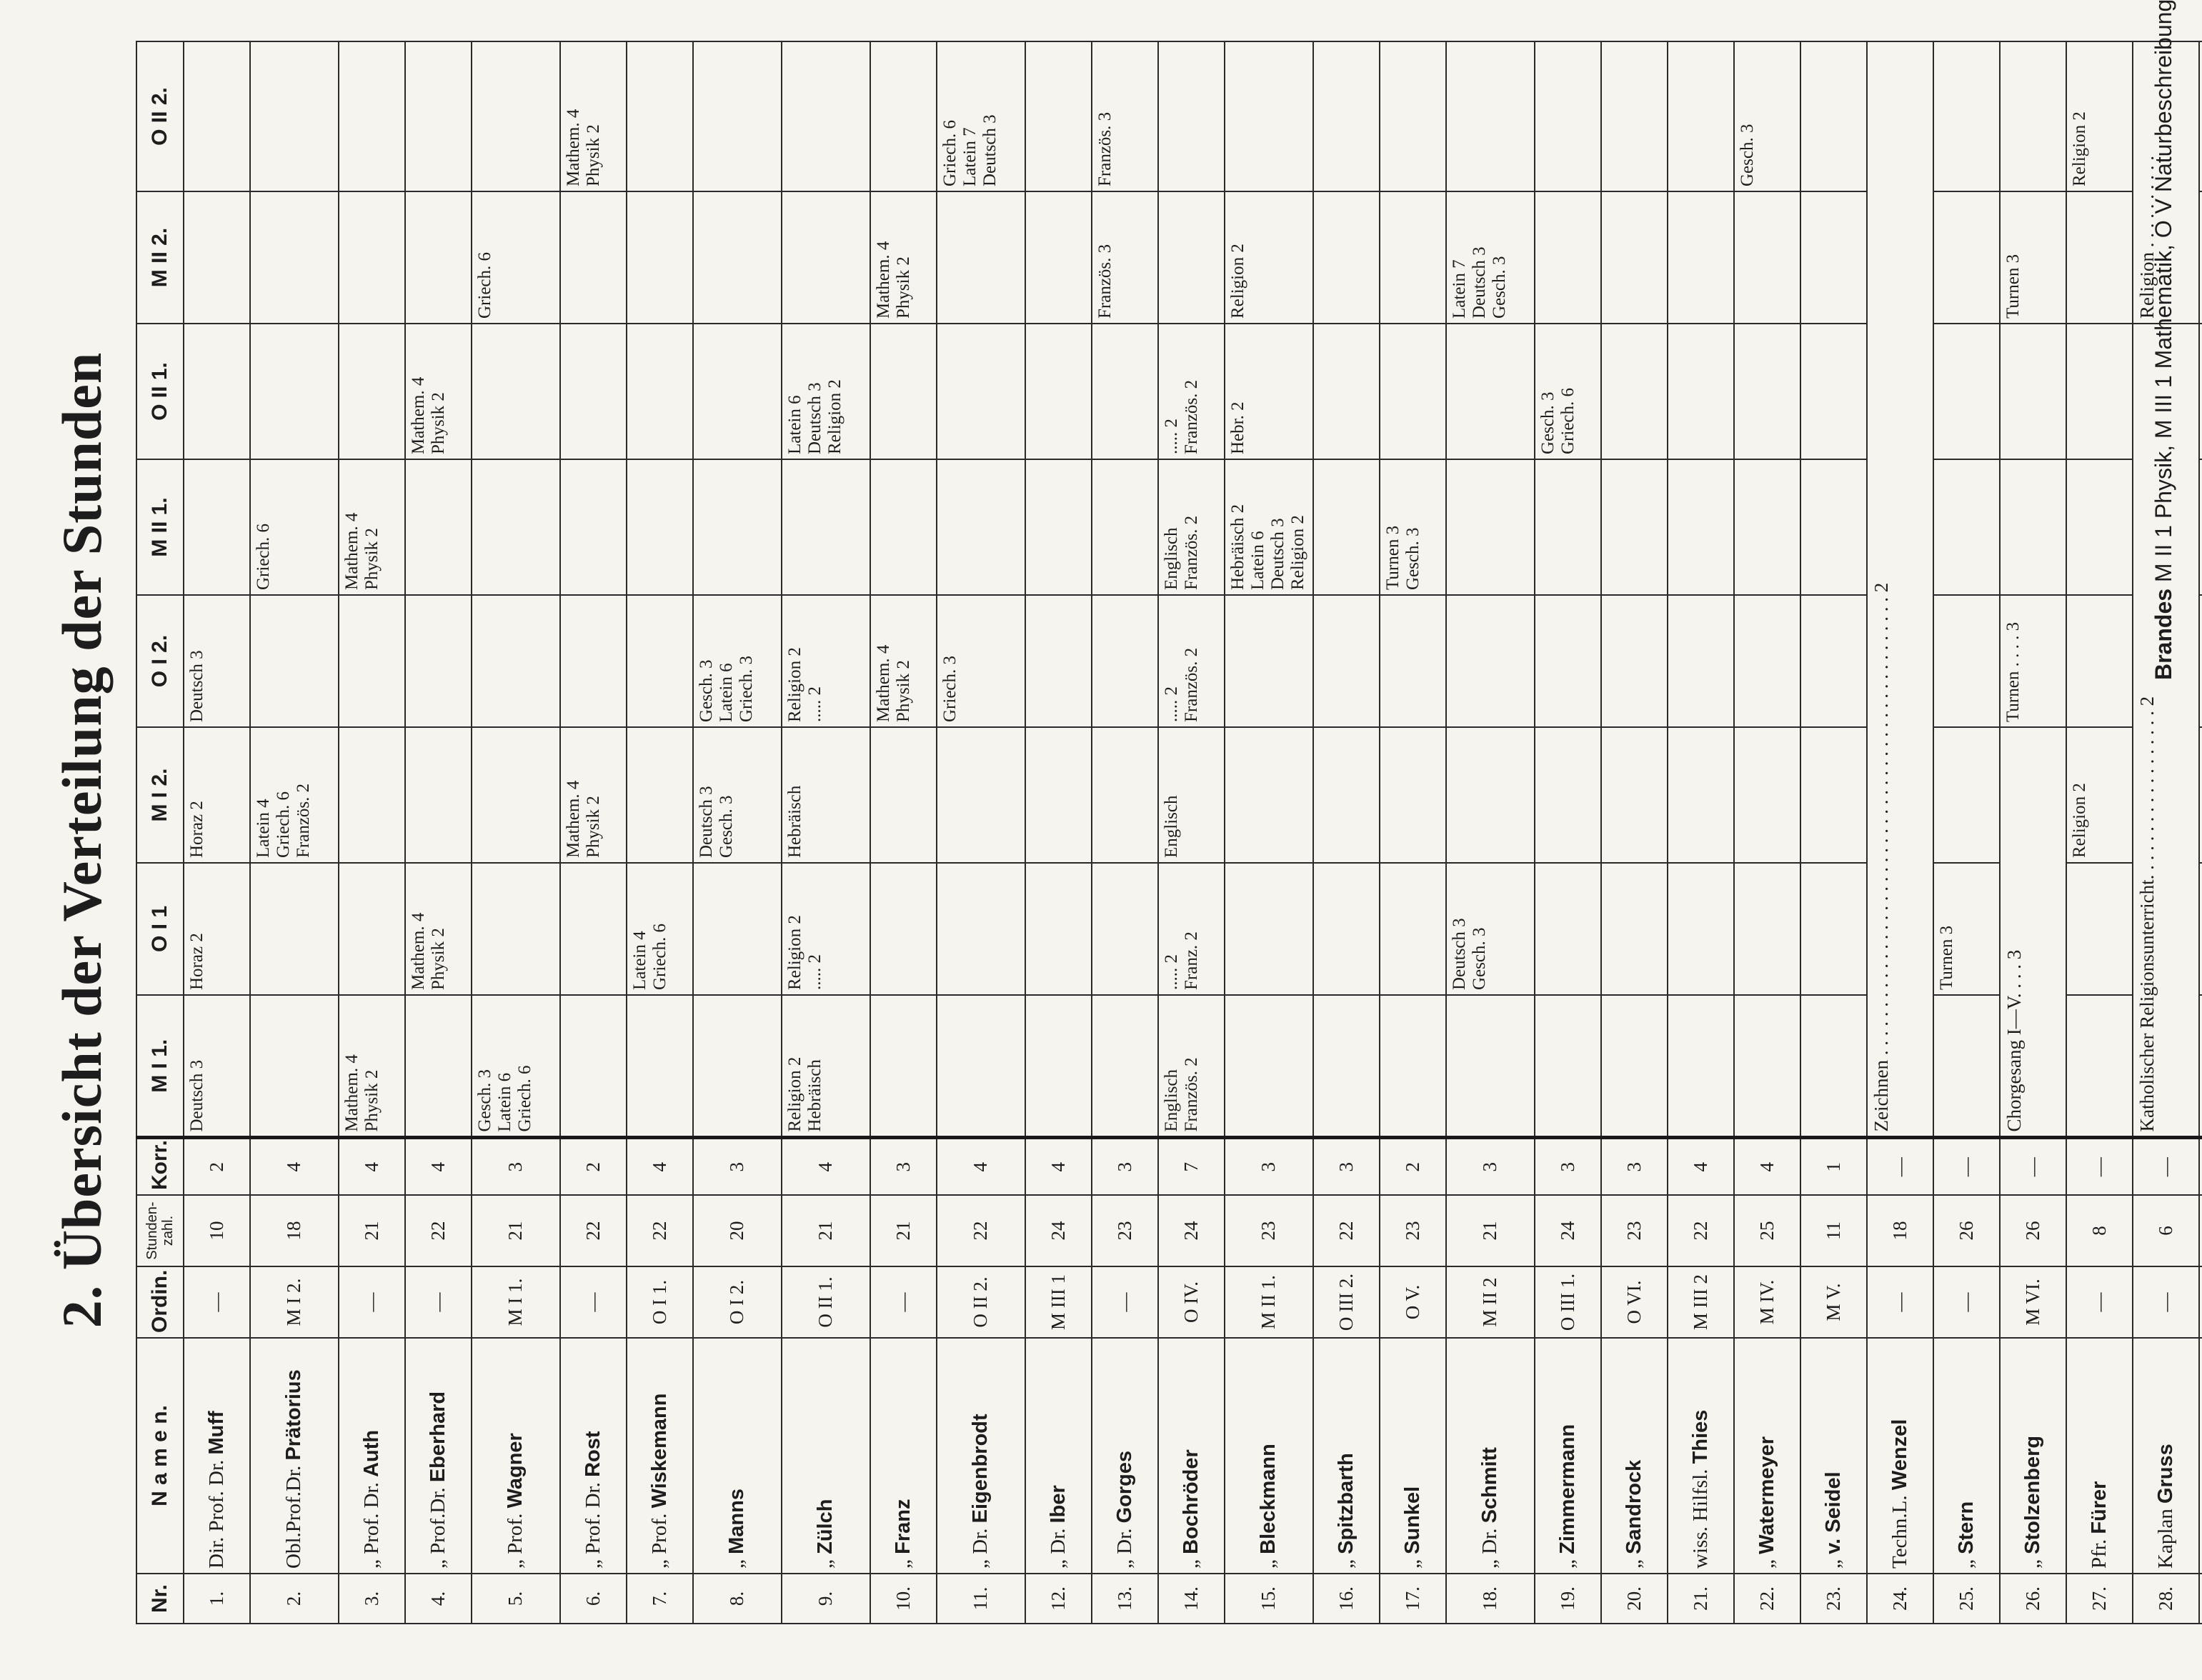 Image resolution: width=2202 pixels, height=1680 pixels. I want to click on row-number: 26., so click(2033, 1599).